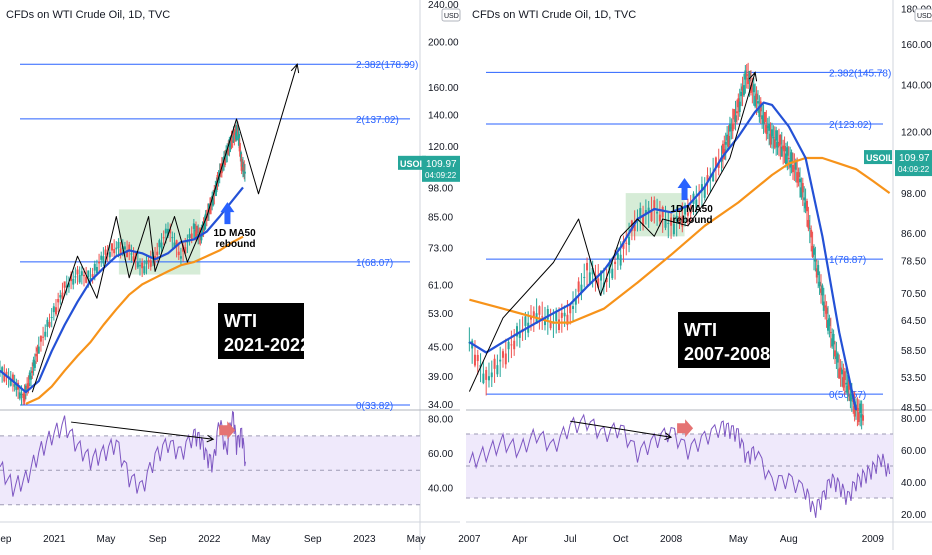 This screenshot has width=932, height=555. Describe the element at coordinates (295, 68) in the screenshot. I see `projection-arrowhead` at that location.